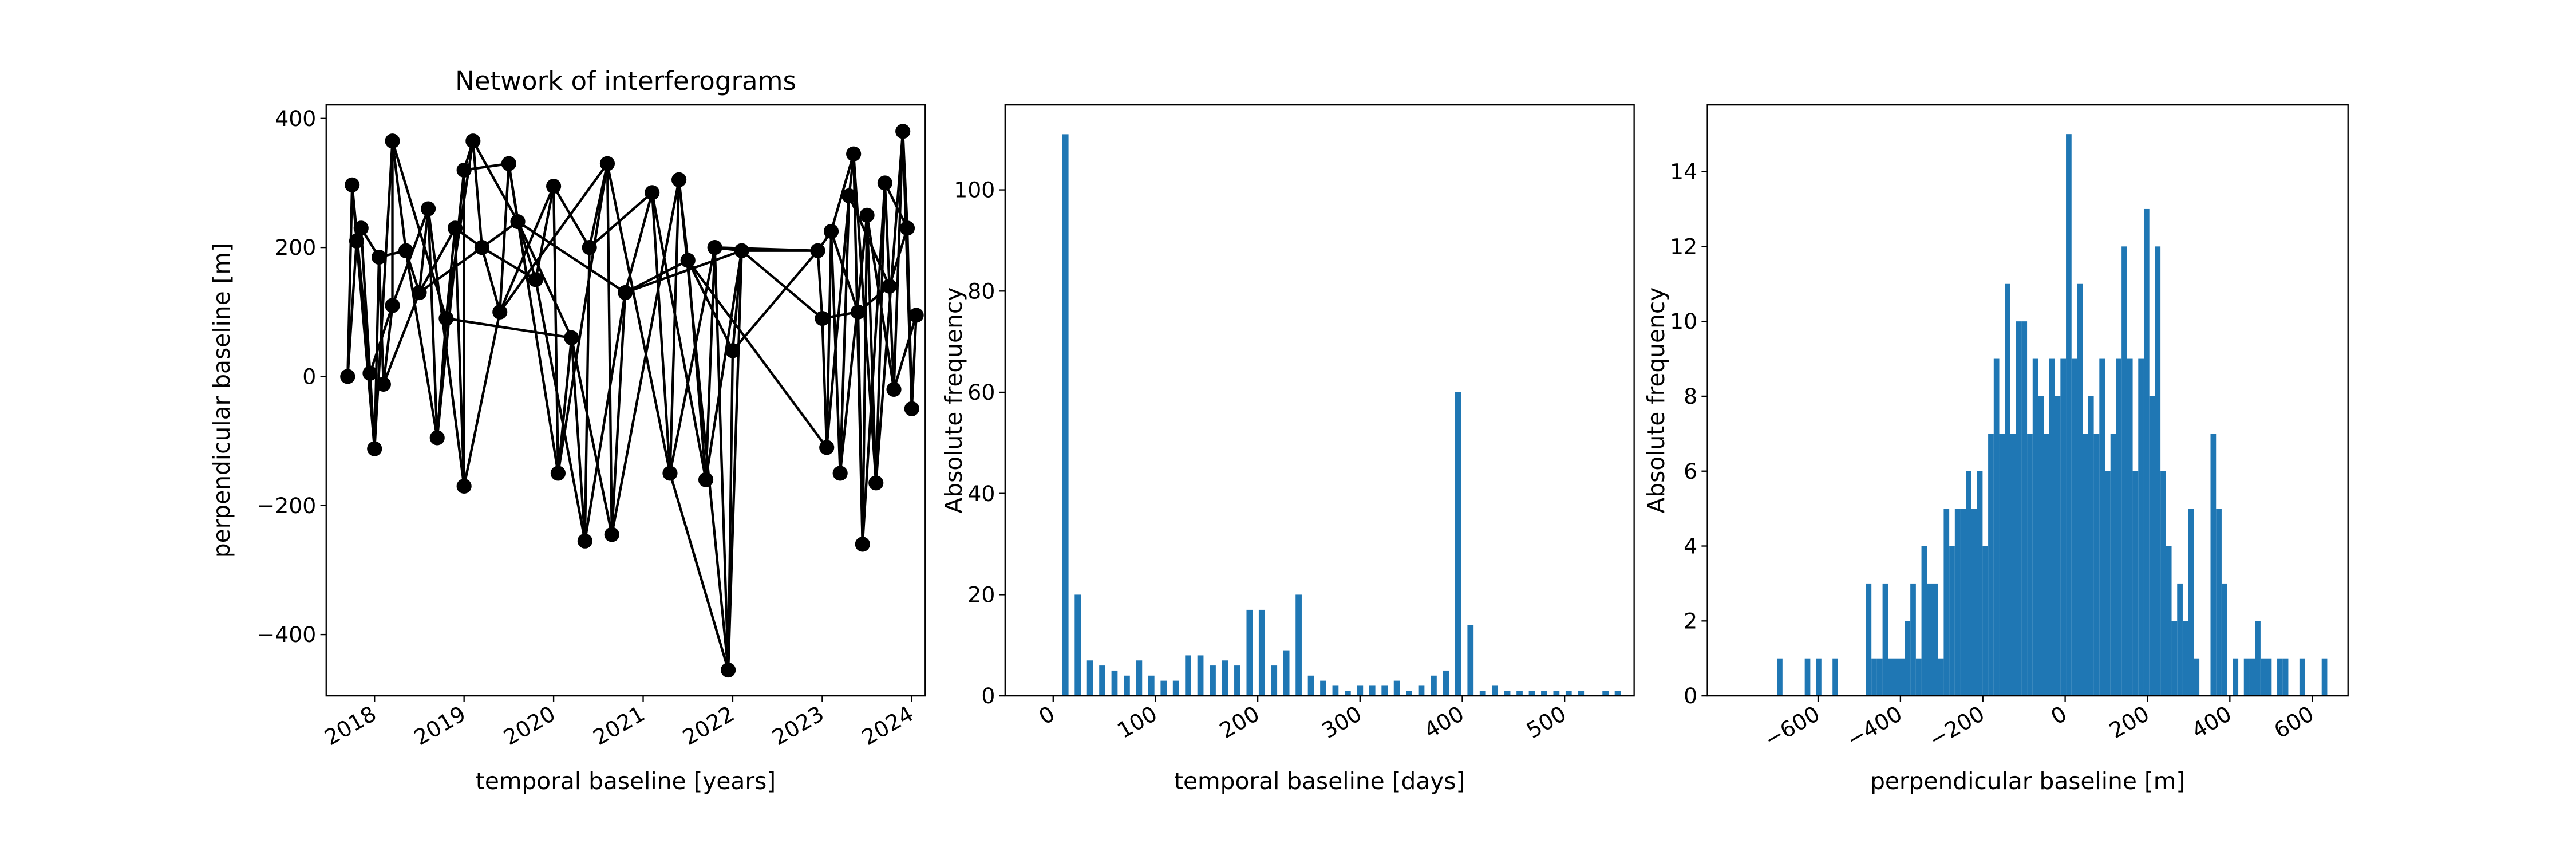  What do you see at coordinates (981, 291) in the screenshot?
I see `y-tick-label: 80` at bounding box center [981, 291].